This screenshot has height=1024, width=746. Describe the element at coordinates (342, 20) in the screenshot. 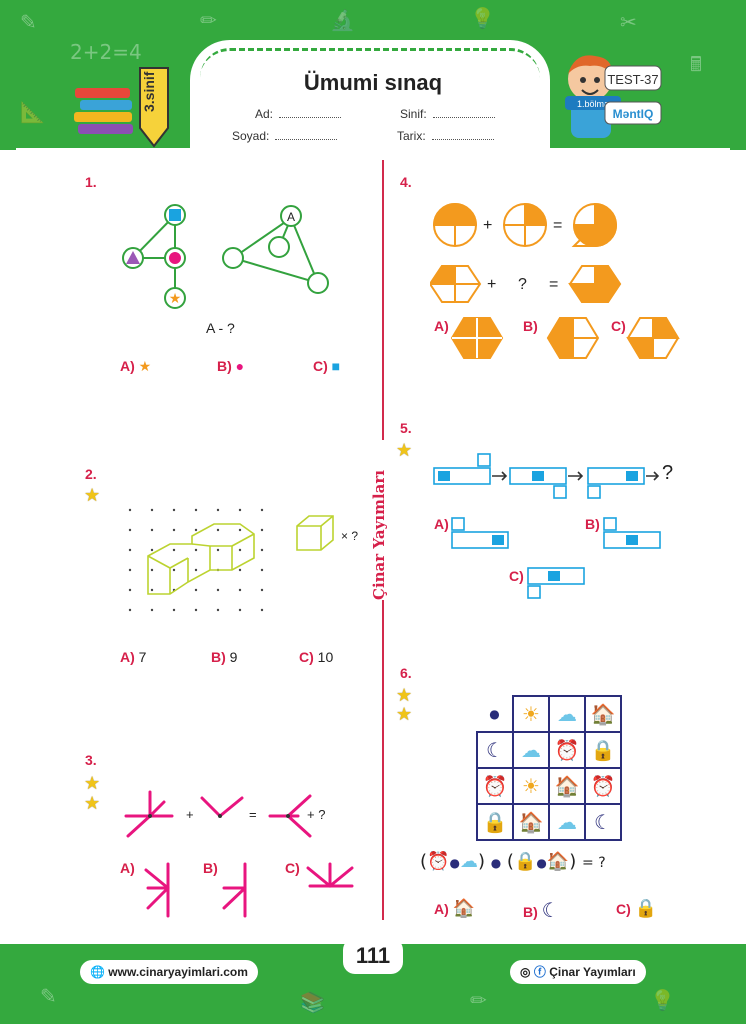

I see `doodle-icon: 🔬` at that location.